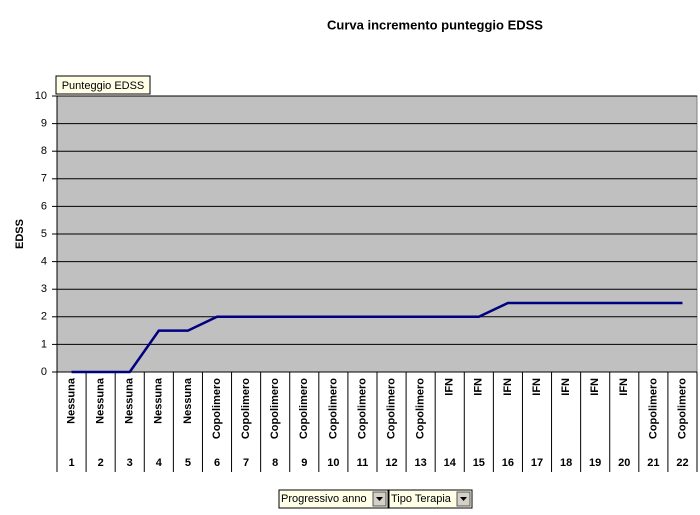  What do you see at coordinates (324, 499) in the screenshot?
I see `button-label: Progressivo anno` at bounding box center [324, 499].